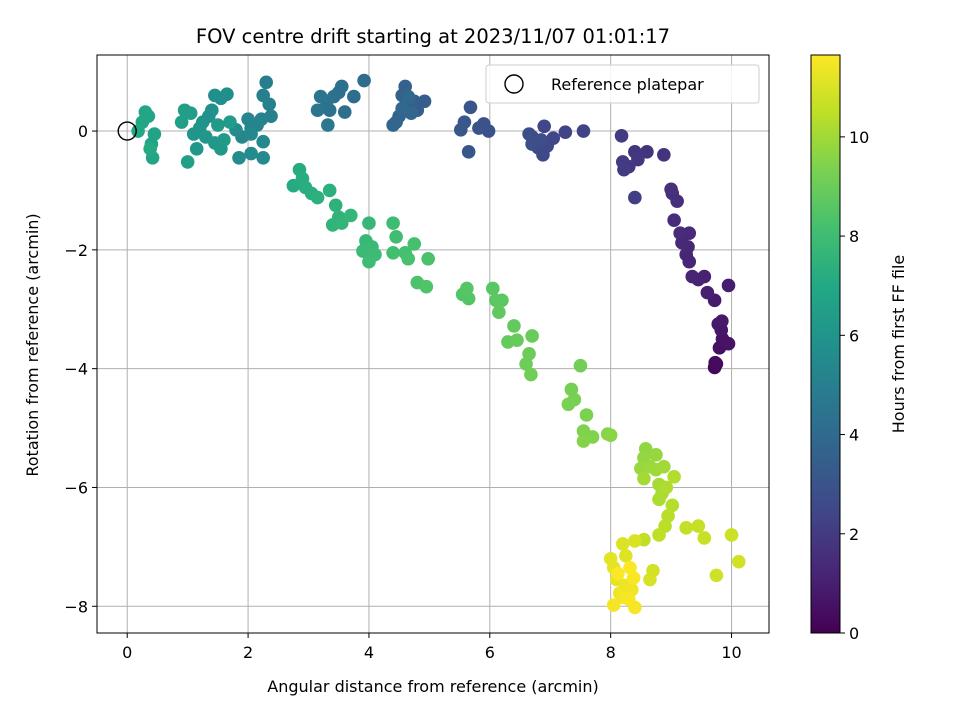 The height and width of the screenshot is (720, 960). Describe the element at coordinates (514, 84) in the screenshot. I see `legend-marker` at that location.